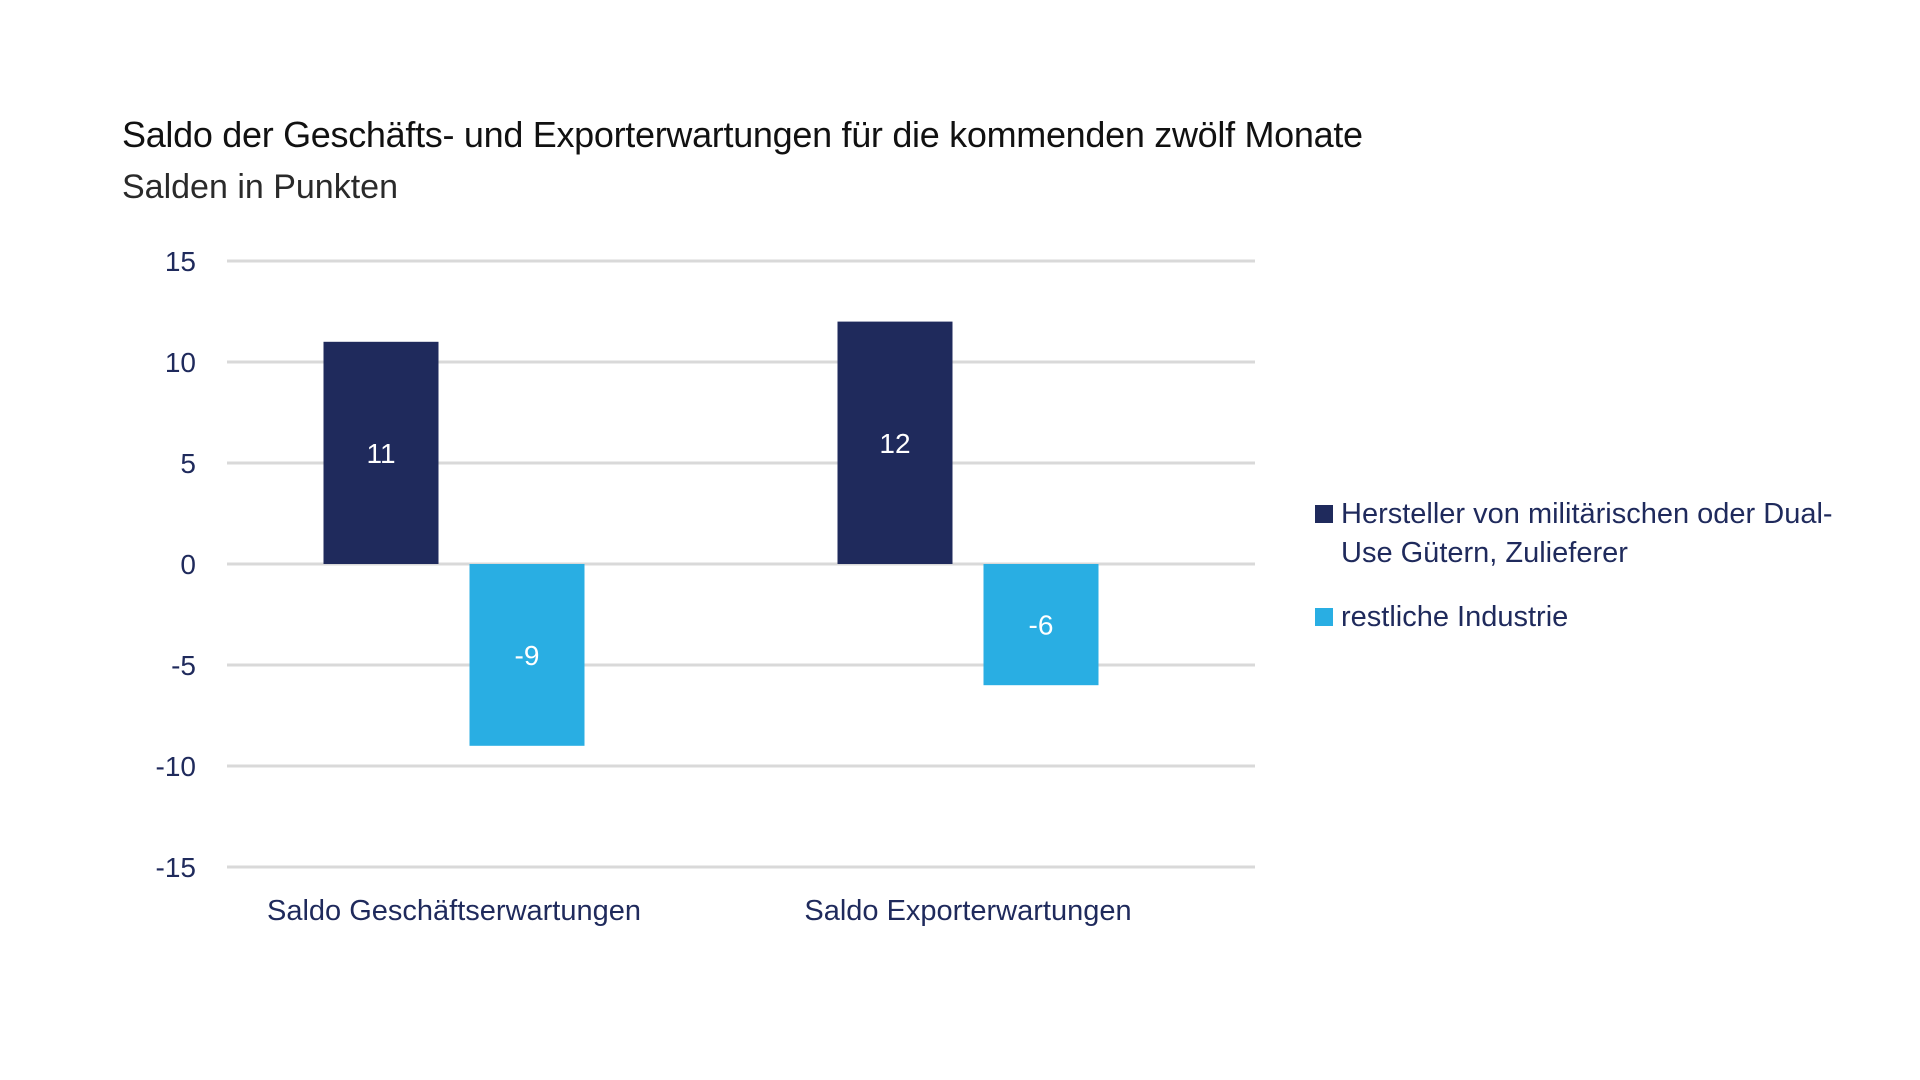 This screenshot has width=1920, height=1080. What do you see at coordinates (1455, 617) in the screenshot?
I see `legend-label: restliche Industrie` at bounding box center [1455, 617].